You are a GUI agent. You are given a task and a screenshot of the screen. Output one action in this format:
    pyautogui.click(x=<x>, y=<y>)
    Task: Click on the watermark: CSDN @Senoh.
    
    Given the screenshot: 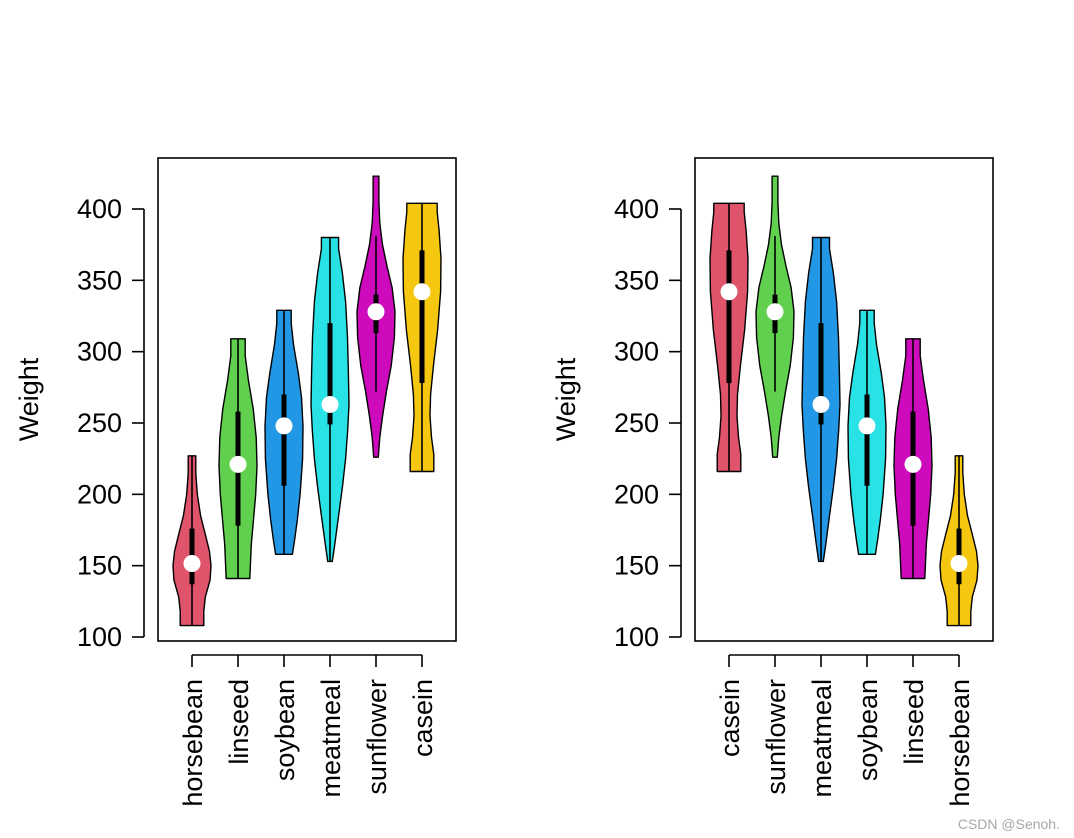 What is the action you would take?
    pyautogui.click(x=1008, y=824)
    